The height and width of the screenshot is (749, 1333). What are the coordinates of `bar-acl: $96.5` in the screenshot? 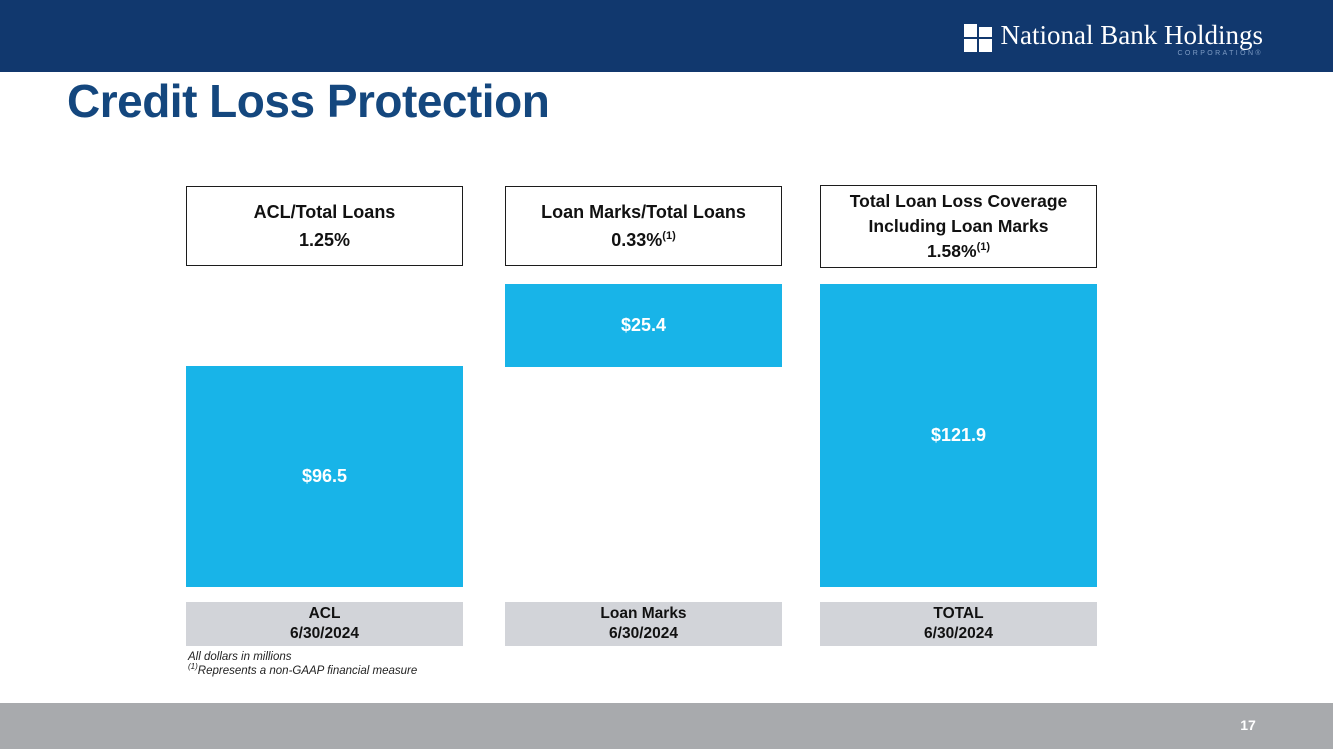 It's located at (324, 476).